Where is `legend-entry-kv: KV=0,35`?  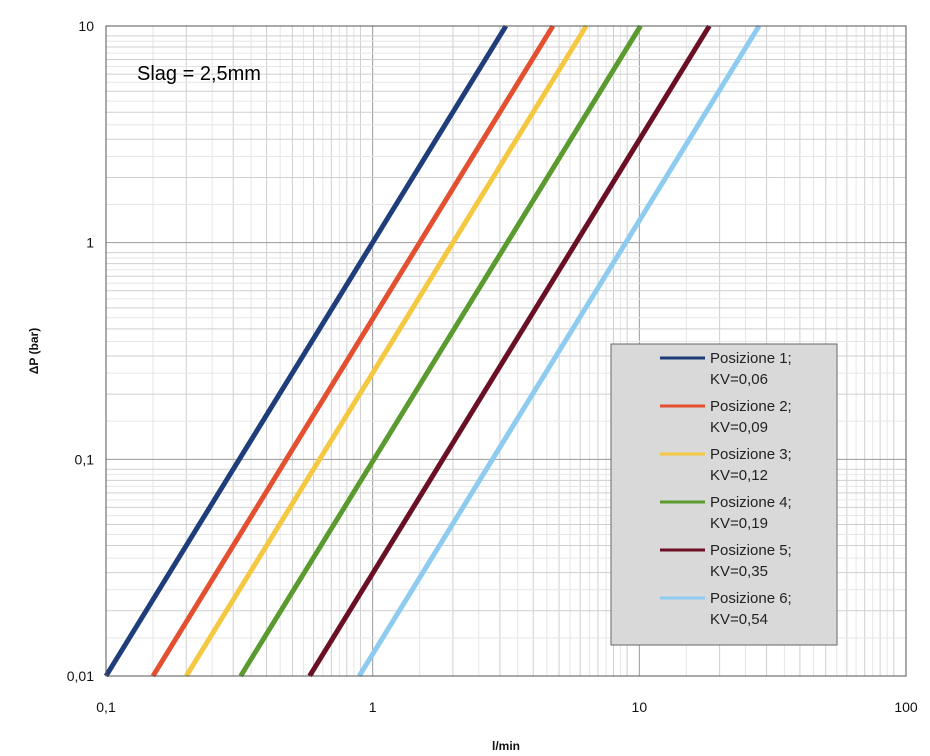 legend-entry-kv: KV=0,35 is located at coordinates (739, 571).